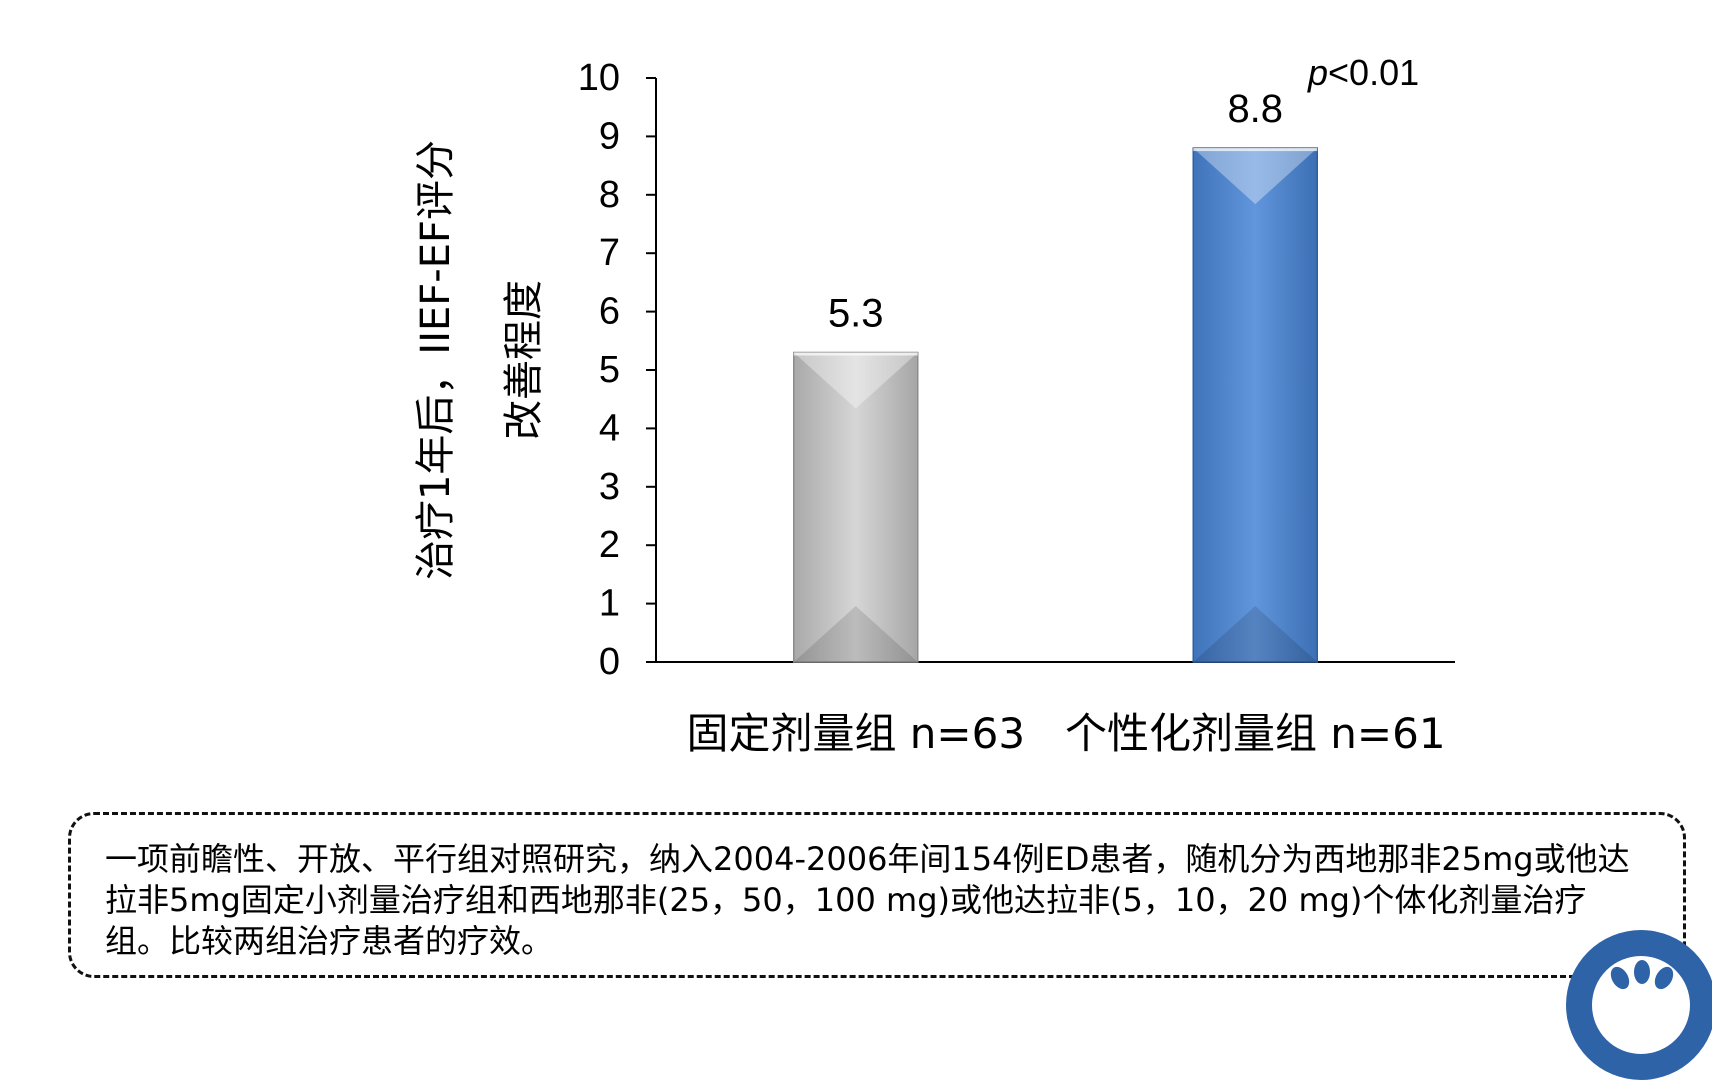  I want to click on x-category-label: 个性化剂量组 n=61, so click(1255, 733).